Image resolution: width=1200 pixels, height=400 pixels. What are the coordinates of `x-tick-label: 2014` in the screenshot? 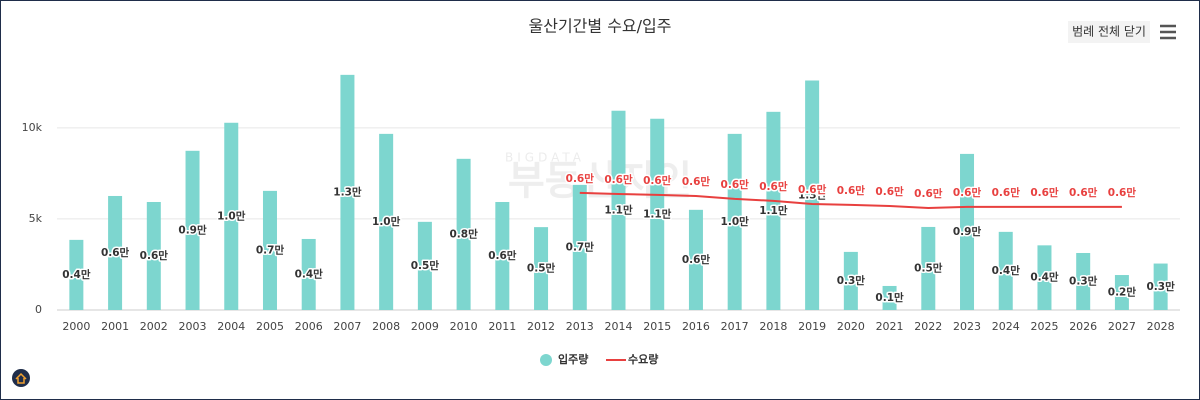 It's located at (619, 326).